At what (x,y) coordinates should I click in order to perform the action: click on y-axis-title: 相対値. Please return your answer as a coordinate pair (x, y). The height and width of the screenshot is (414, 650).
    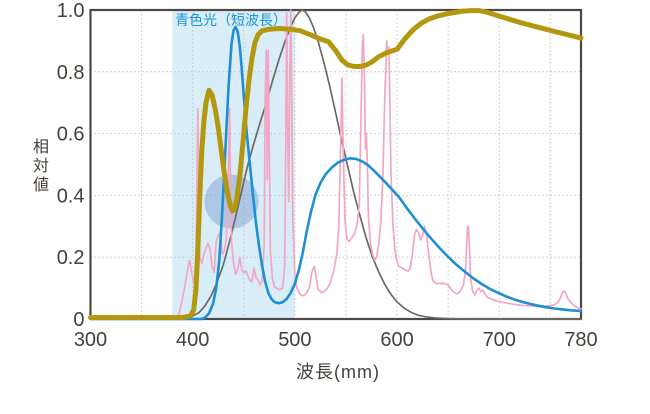
    Looking at the image, I should click on (38, 166).